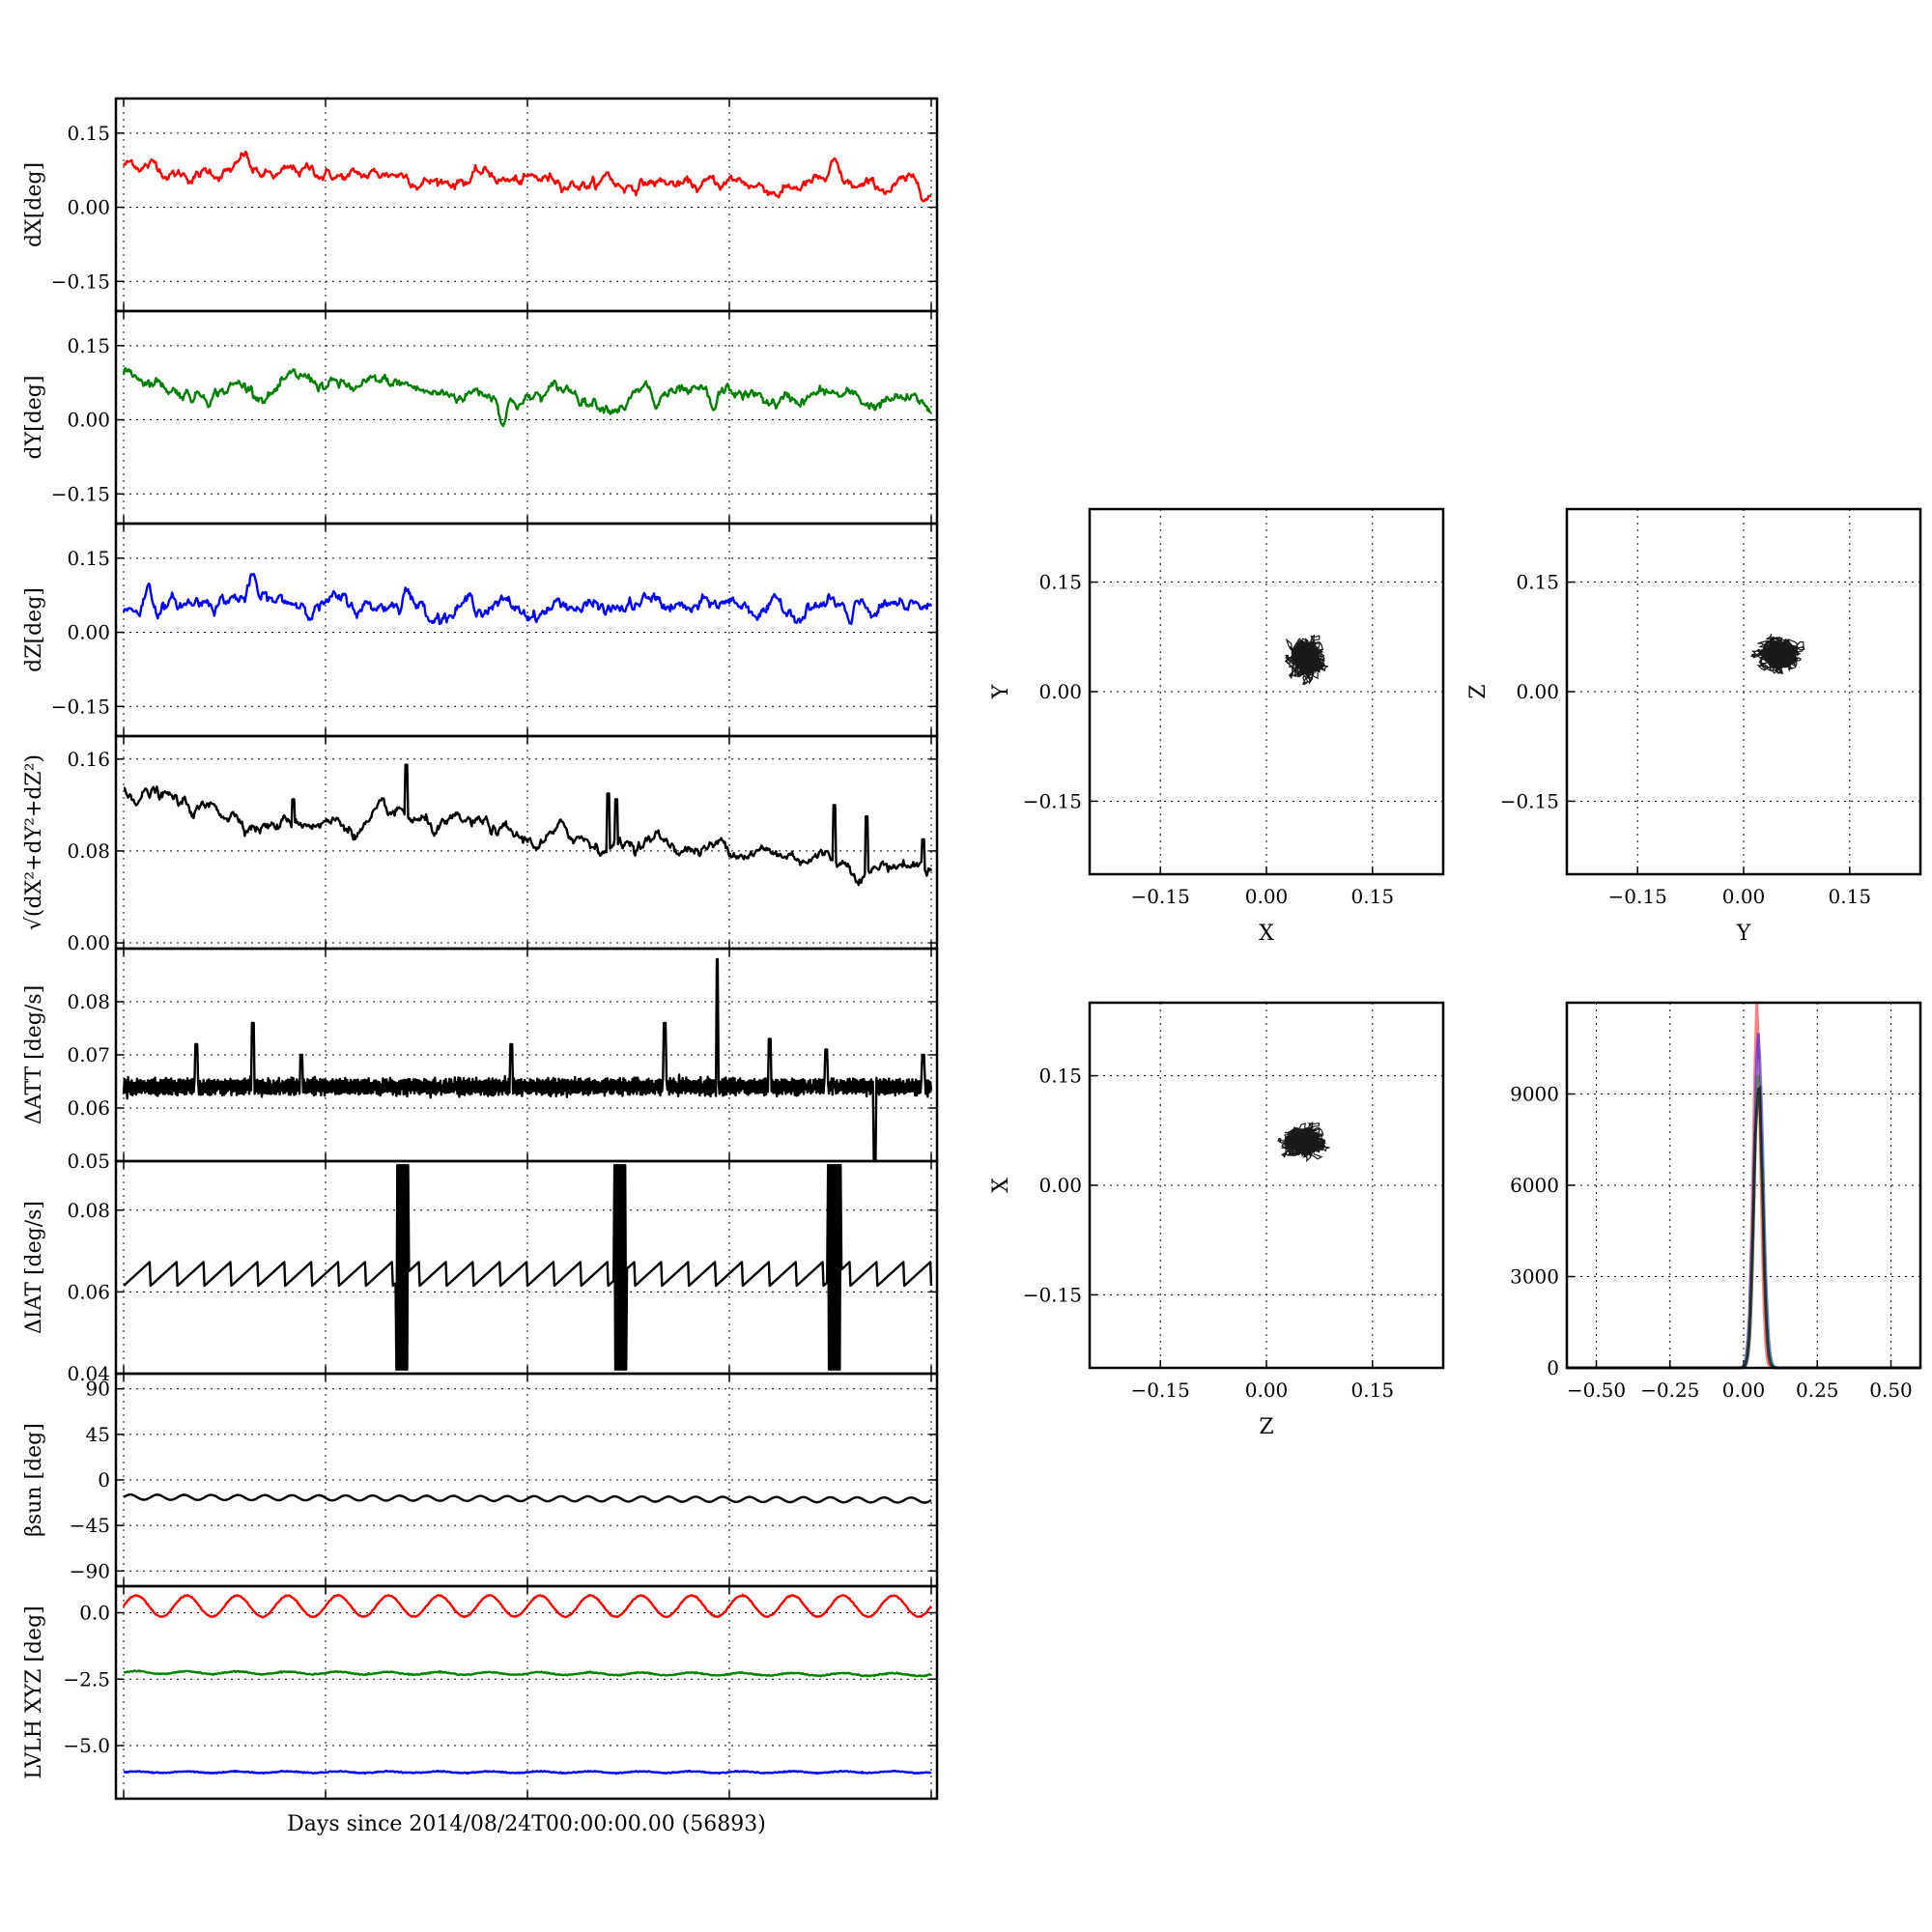 The image size is (1932, 1932). I want to click on beta-ytick-label-3: −45, so click(90, 1525).